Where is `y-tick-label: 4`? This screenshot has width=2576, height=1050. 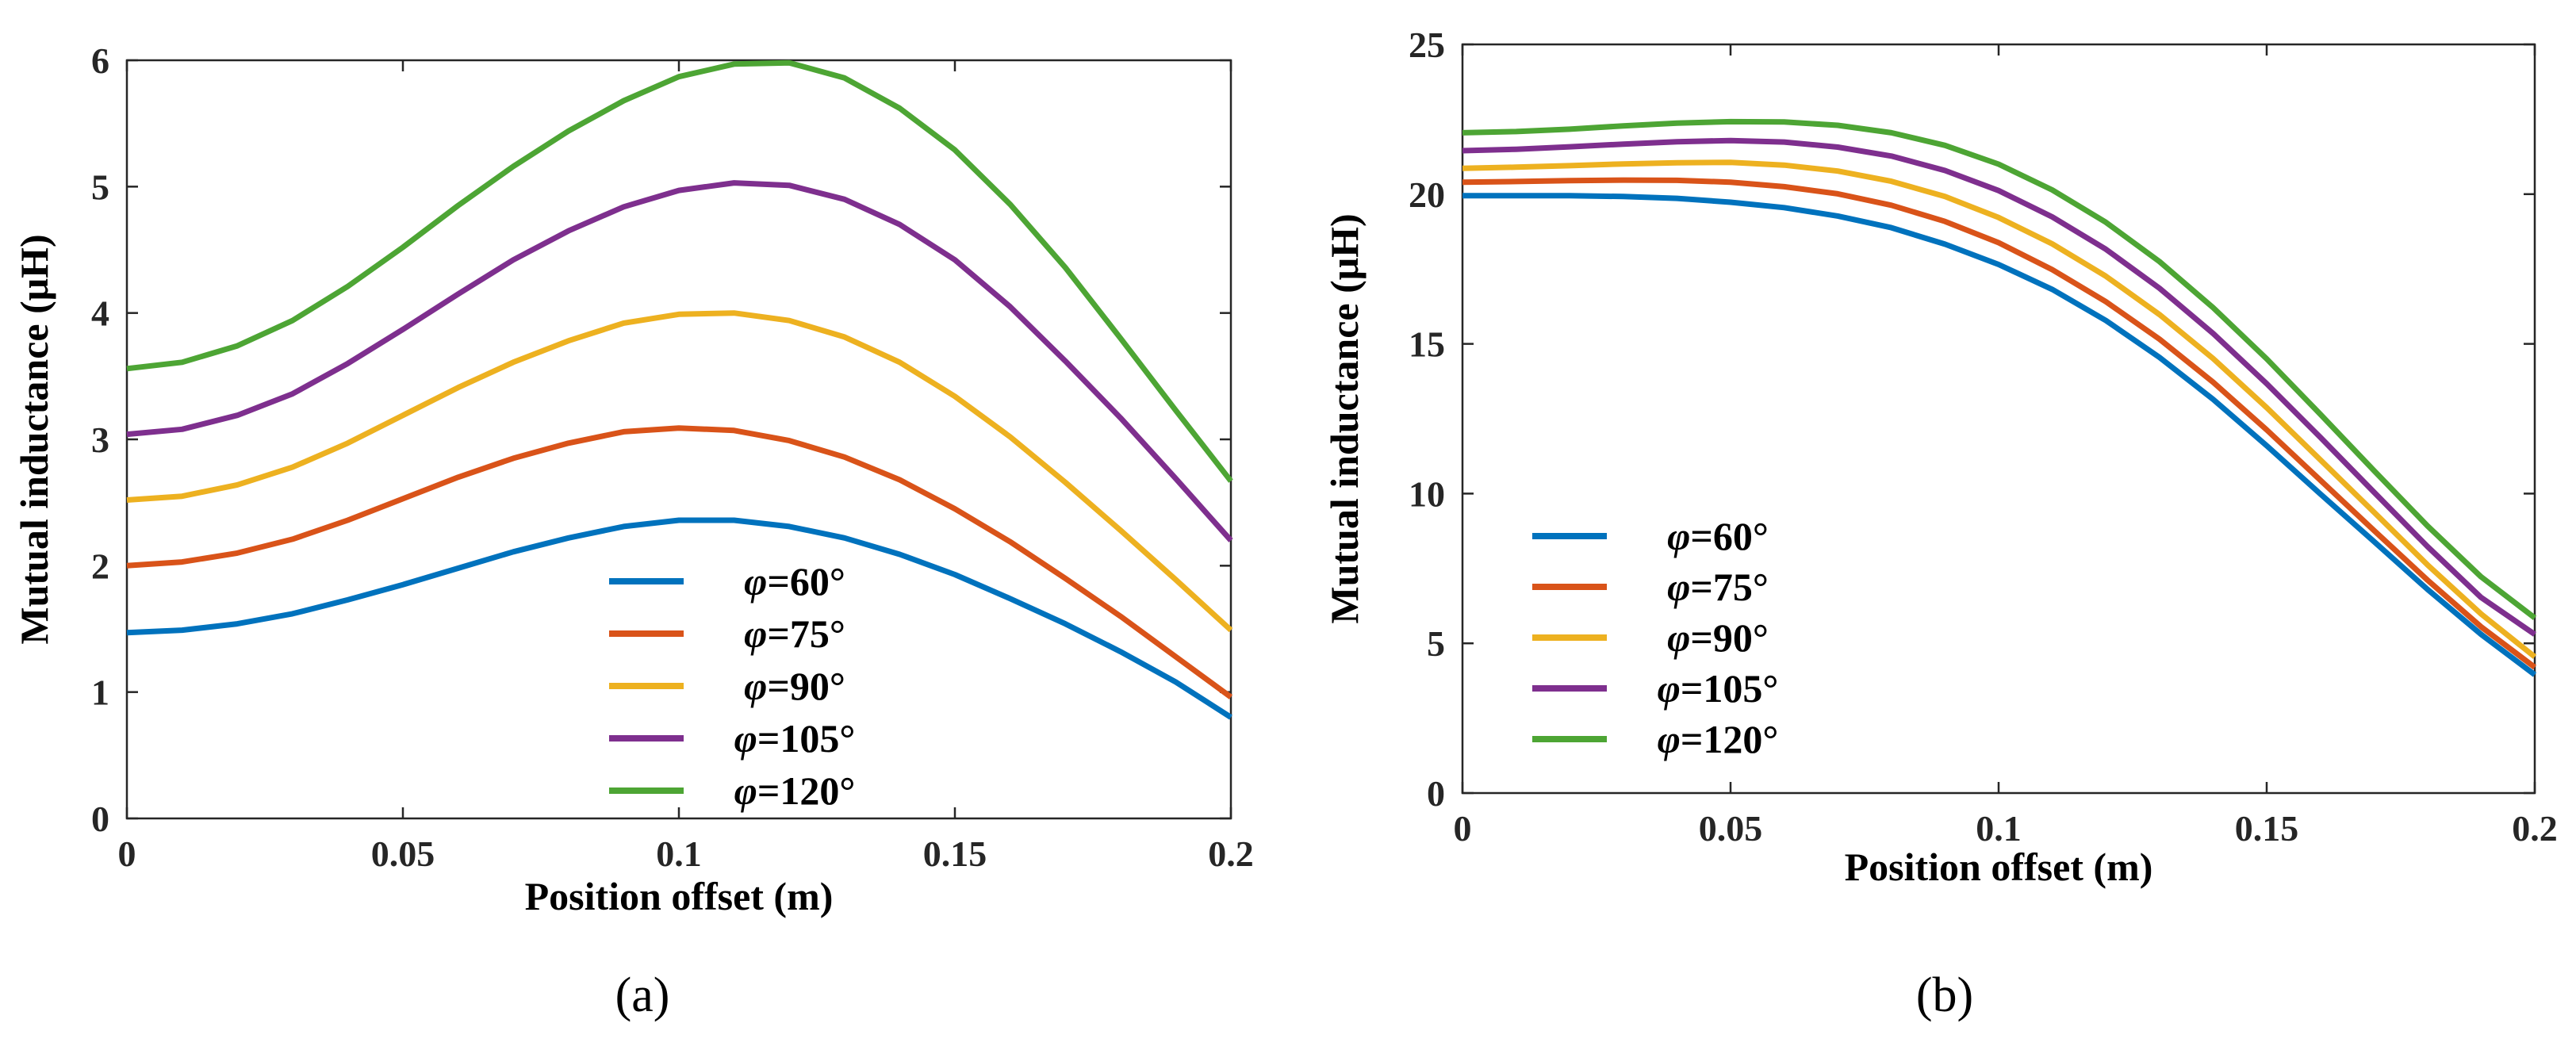
y-tick-label: 4 is located at coordinates (100, 313).